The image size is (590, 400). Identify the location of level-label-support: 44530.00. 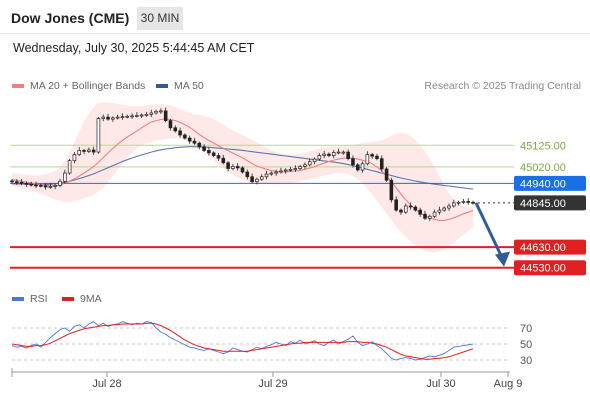
(543, 269).